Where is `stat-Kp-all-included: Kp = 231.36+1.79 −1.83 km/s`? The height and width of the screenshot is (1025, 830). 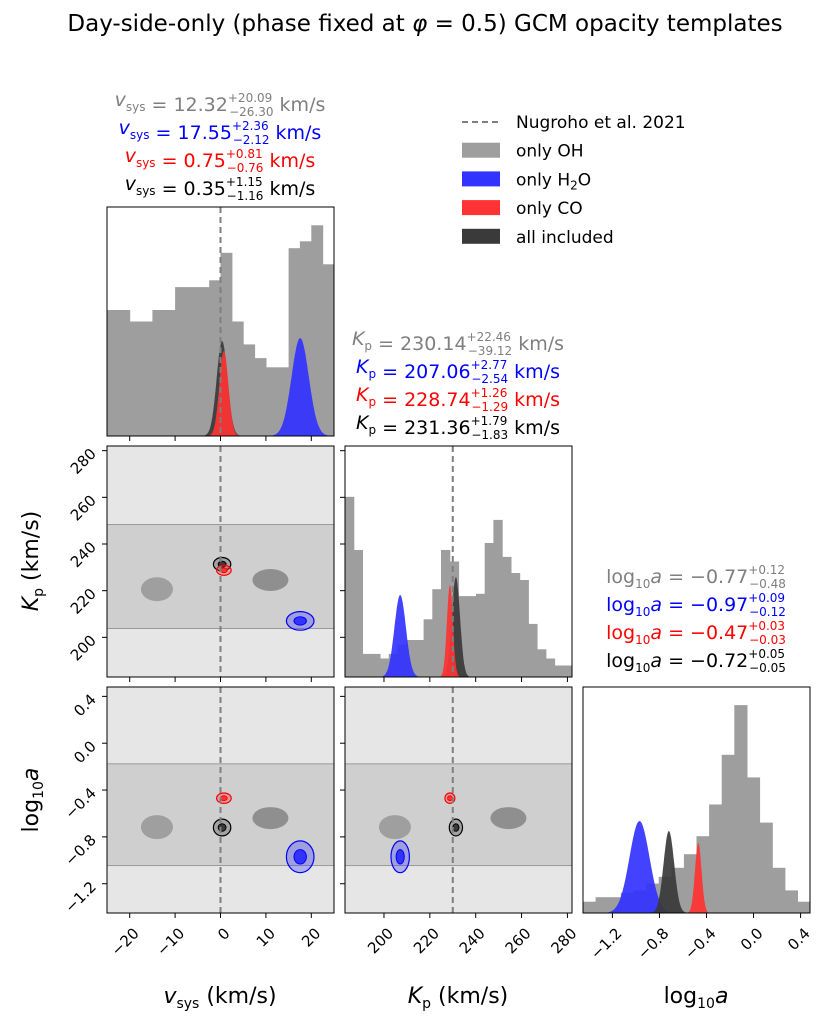
stat-Kp-all-included: Kp = 231.36+1.79 −1.83 km/s is located at coordinates (458, 427).